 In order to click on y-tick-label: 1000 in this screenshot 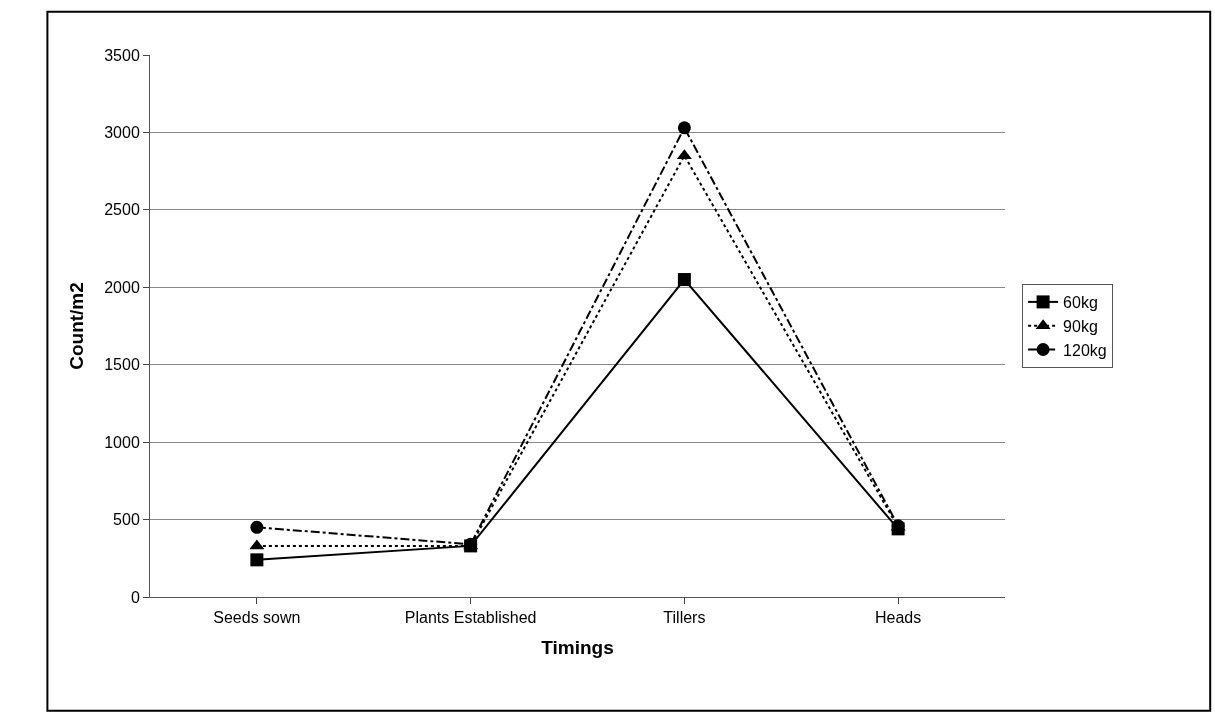, I will do `click(122, 442)`.